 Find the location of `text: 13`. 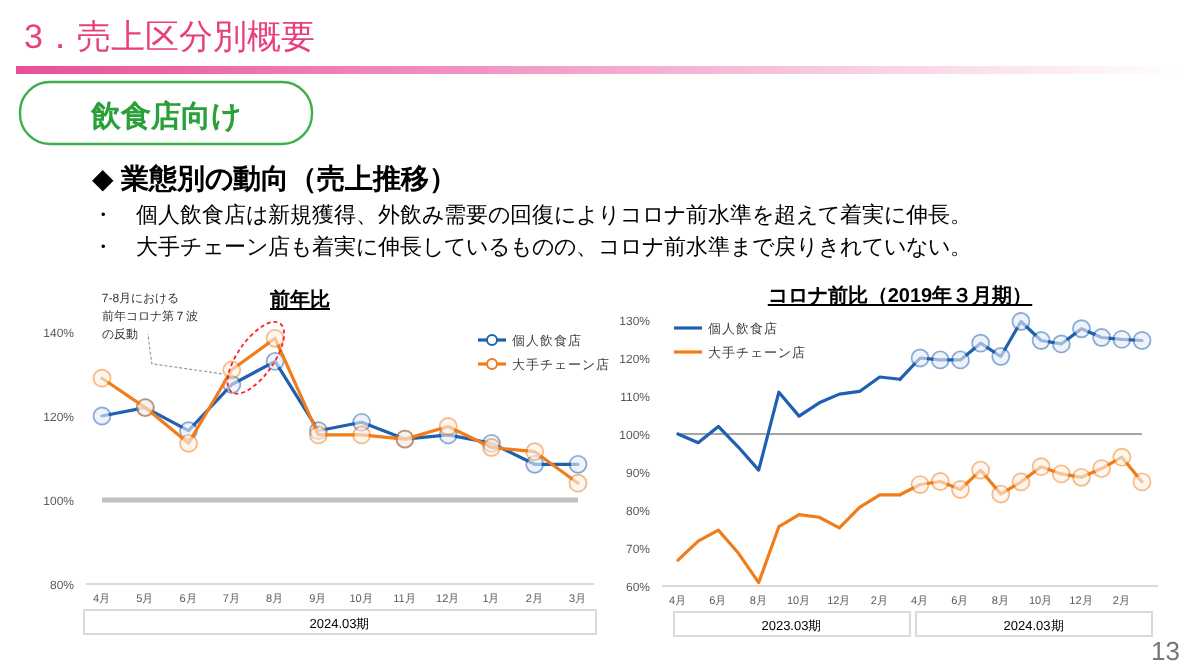

text: 13 is located at coordinates (1165, 651).